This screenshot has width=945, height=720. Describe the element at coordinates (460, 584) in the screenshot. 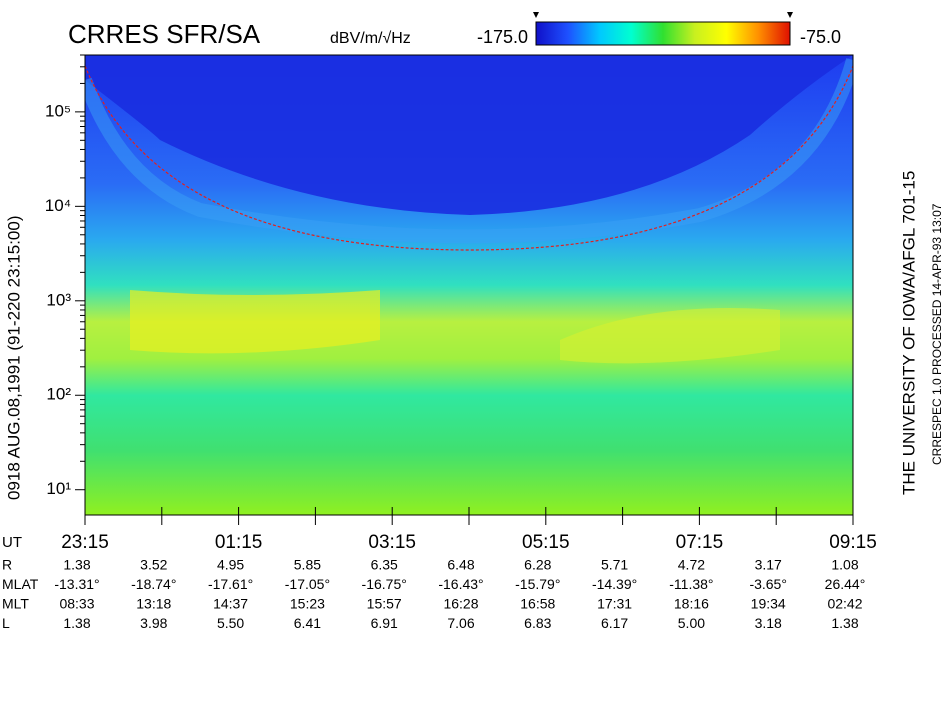

I see `ephemeris-value: -16.43°` at that location.